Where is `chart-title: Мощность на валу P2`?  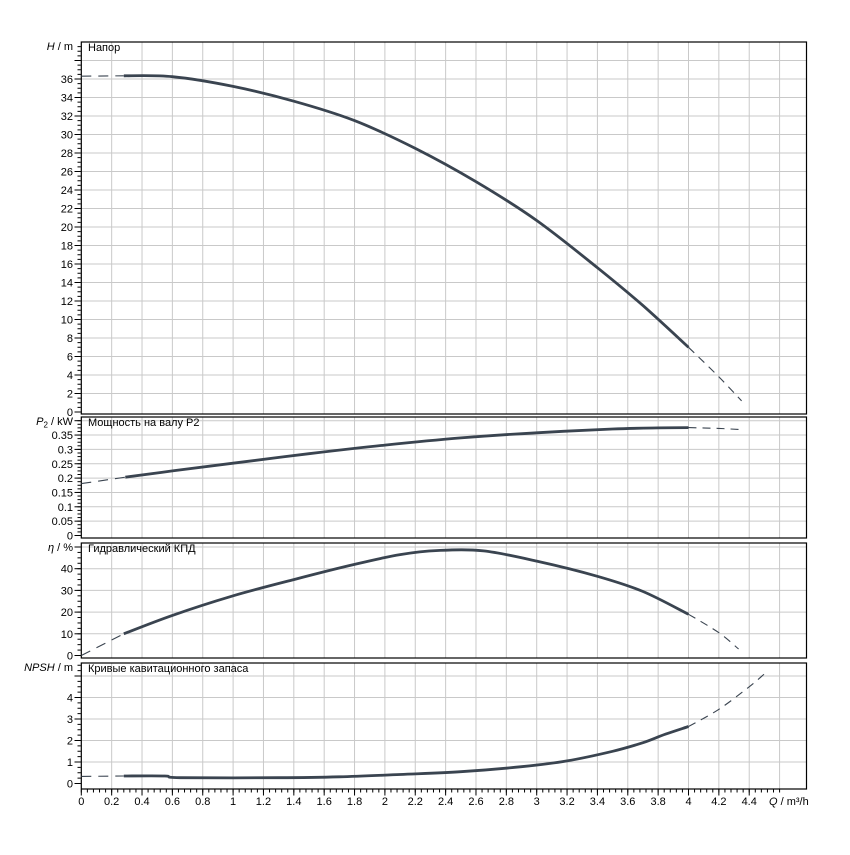
chart-title: Мощность на валу P2 is located at coordinates (144, 423).